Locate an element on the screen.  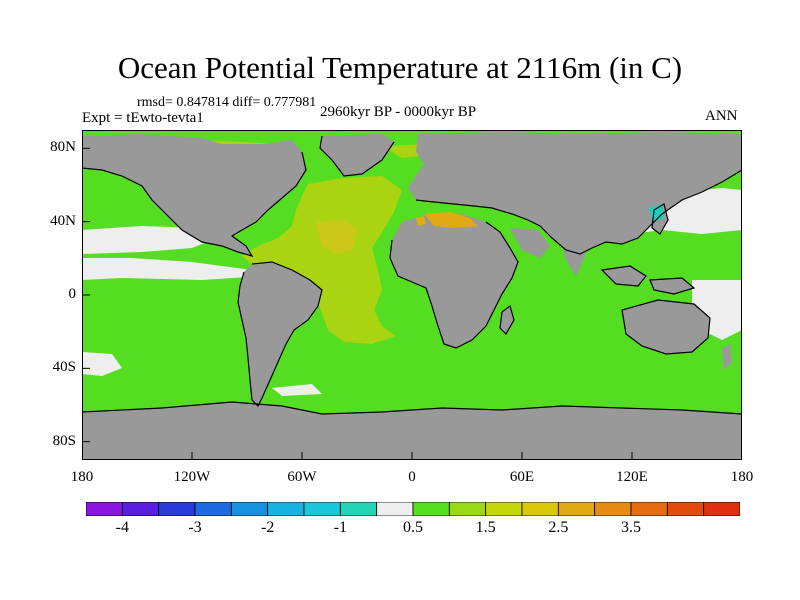
lat-tick-label: 40S is located at coordinates (64, 367).